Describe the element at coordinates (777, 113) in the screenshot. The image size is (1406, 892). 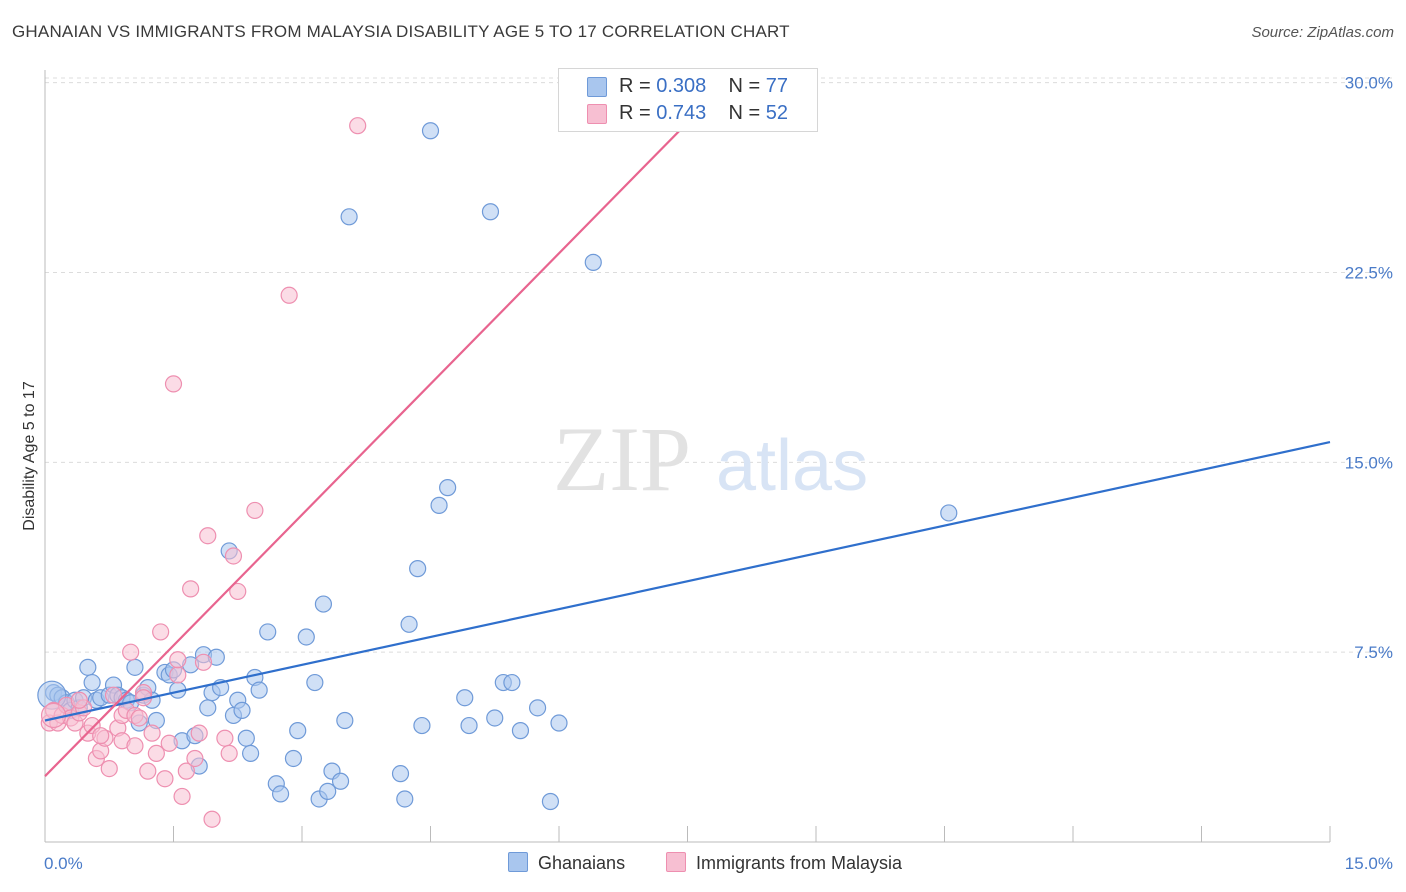
I see `legend-n-value: 52` at that location.